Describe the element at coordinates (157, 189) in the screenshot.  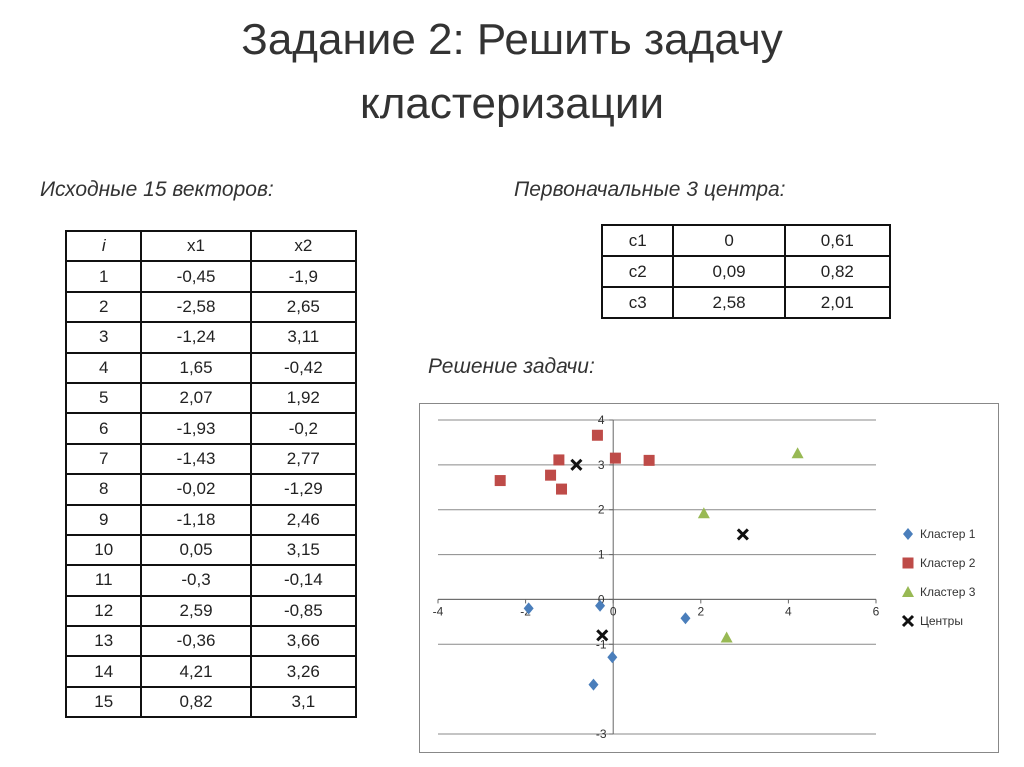
I see `vectors-heading: Исходные 15 векторов:` at that location.